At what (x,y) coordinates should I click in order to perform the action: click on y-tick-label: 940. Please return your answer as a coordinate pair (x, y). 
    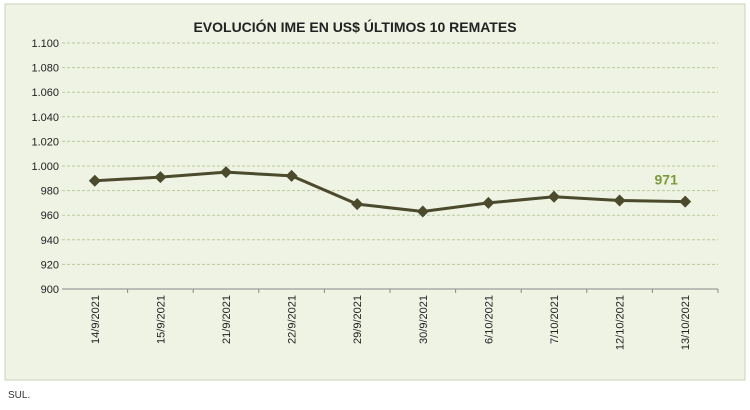
    Looking at the image, I should click on (50, 241).